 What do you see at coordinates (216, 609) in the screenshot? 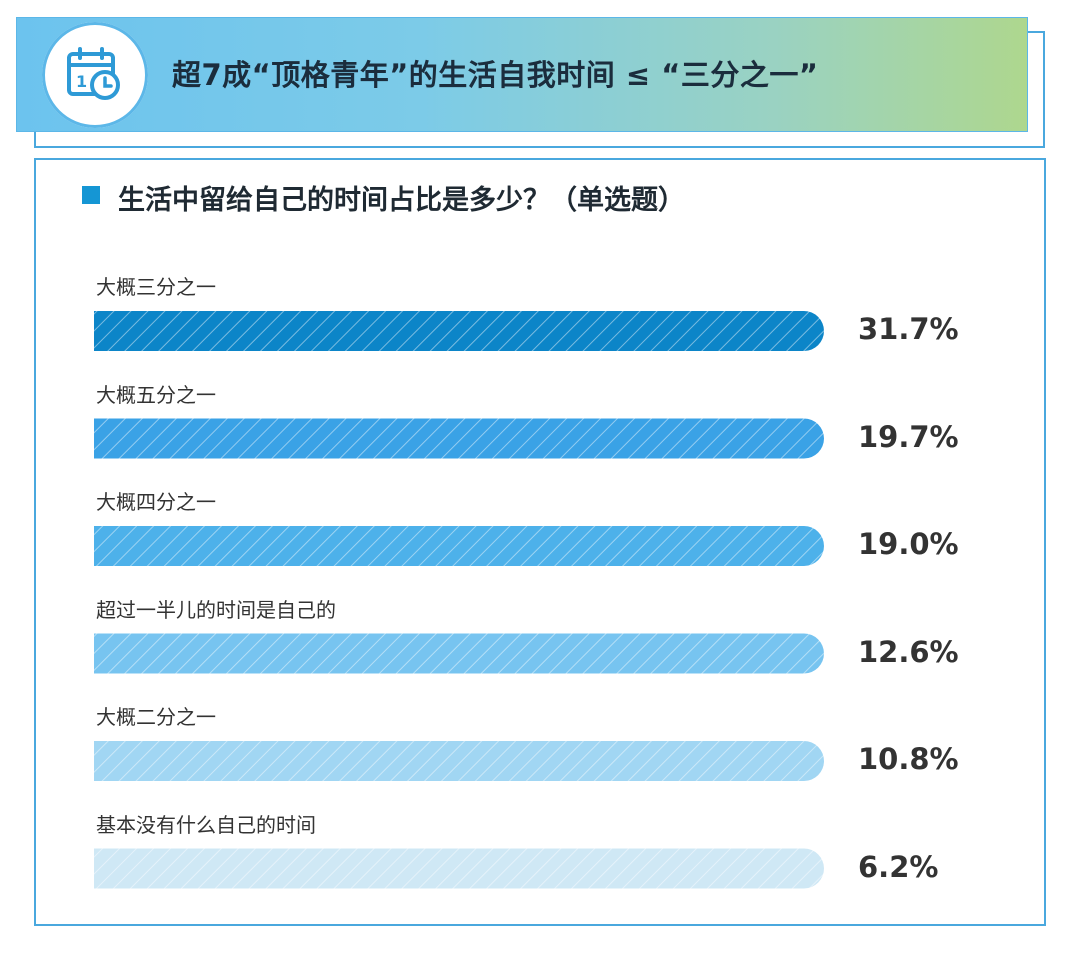
I see `category-label: 超过一半儿的时间是自己的` at bounding box center [216, 609].